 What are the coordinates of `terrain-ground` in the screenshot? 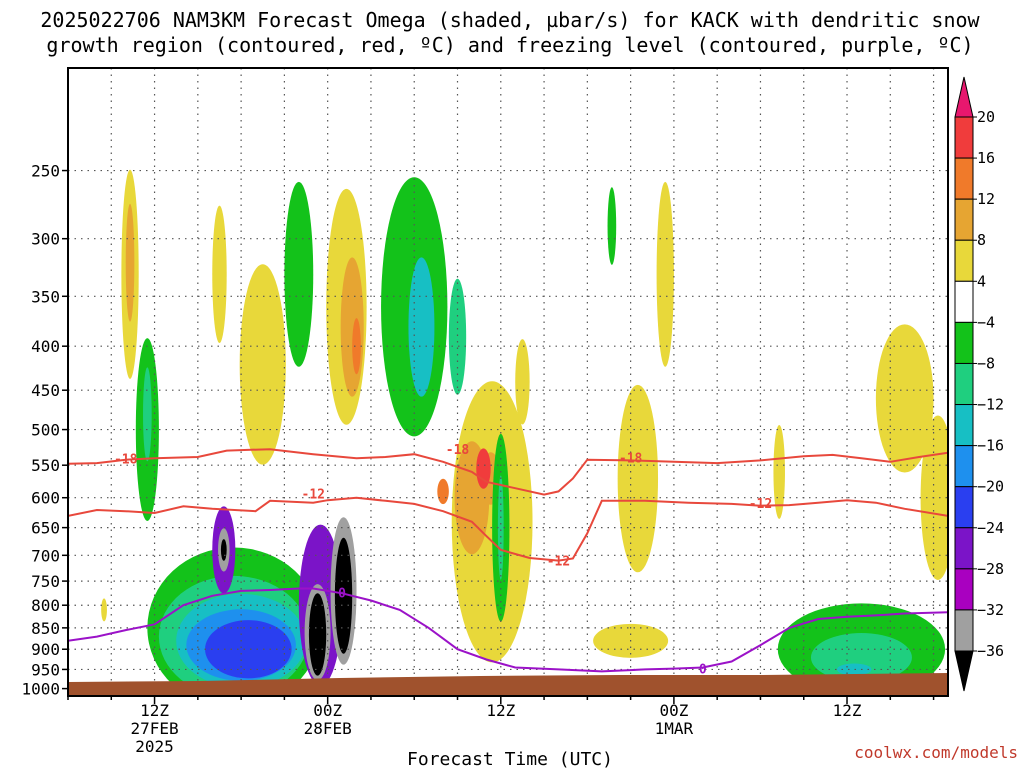 It's located at (508, 684).